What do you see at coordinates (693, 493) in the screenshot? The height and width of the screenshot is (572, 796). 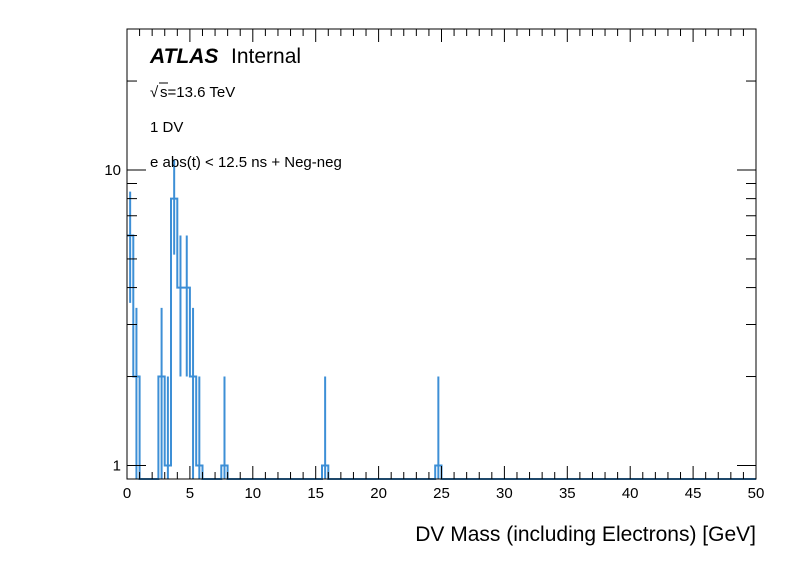 I see `x-tick-label: 45` at bounding box center [693, 493].